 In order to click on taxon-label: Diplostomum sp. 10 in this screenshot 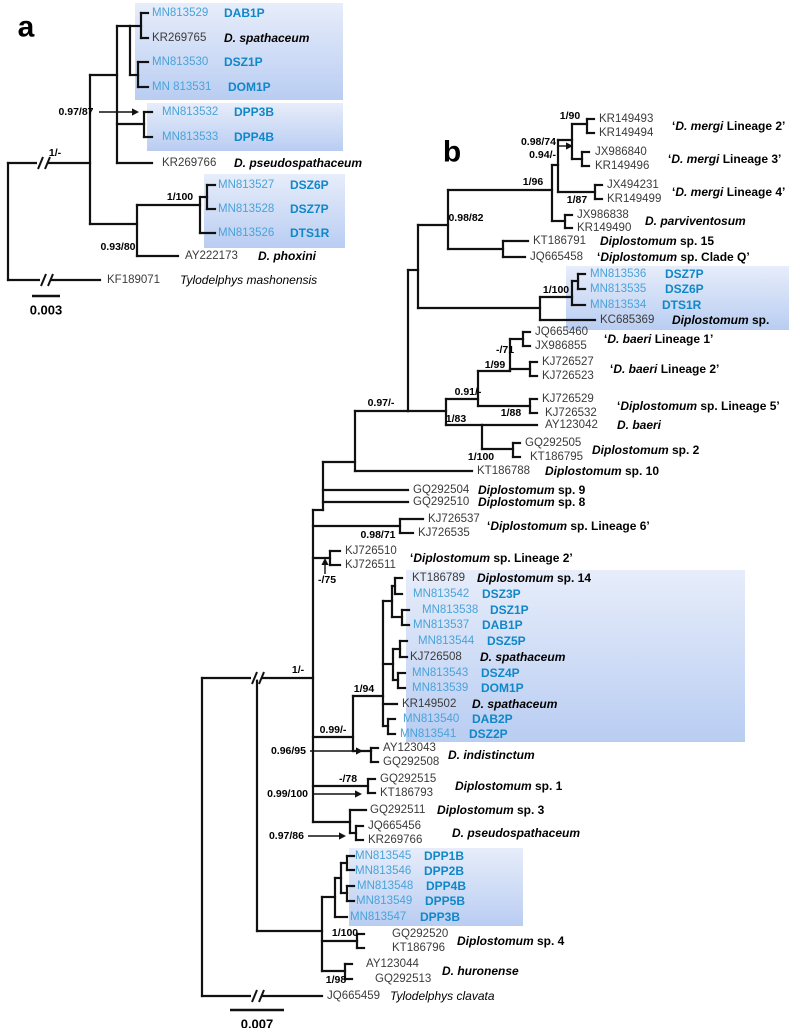, I will do `click(602, 471)`.